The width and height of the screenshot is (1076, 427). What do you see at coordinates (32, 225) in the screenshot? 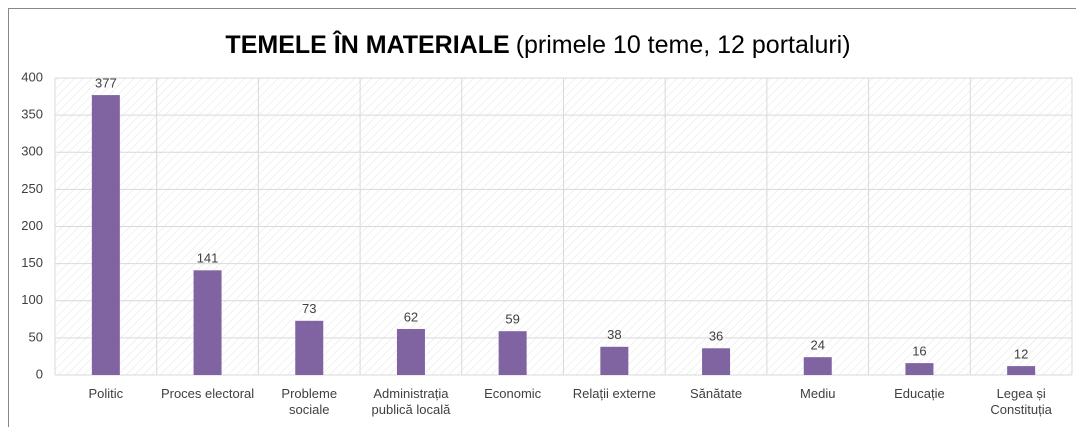
I see `y-tick-label: 200` at bounding box center [32, 225].